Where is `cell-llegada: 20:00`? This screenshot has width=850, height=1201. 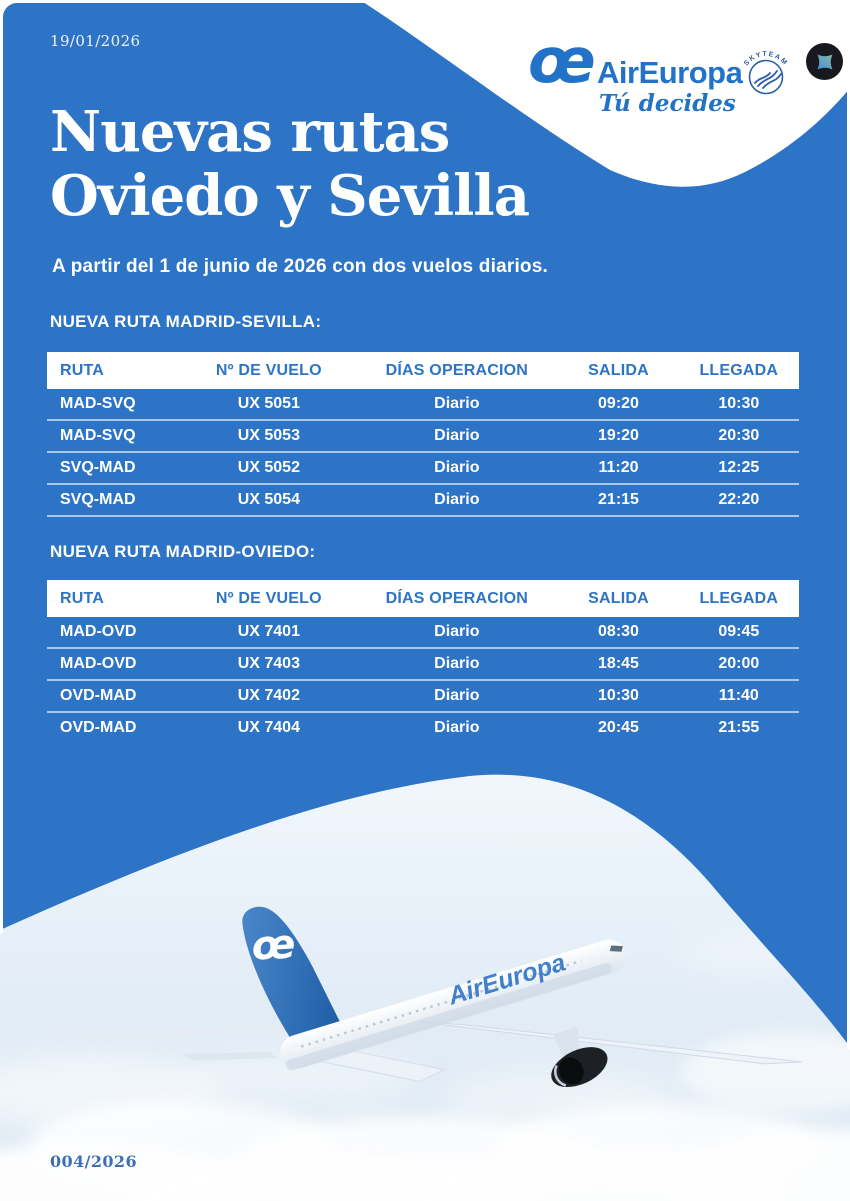 cell-llegada: 20:00 is located at coordinates (739, 663).